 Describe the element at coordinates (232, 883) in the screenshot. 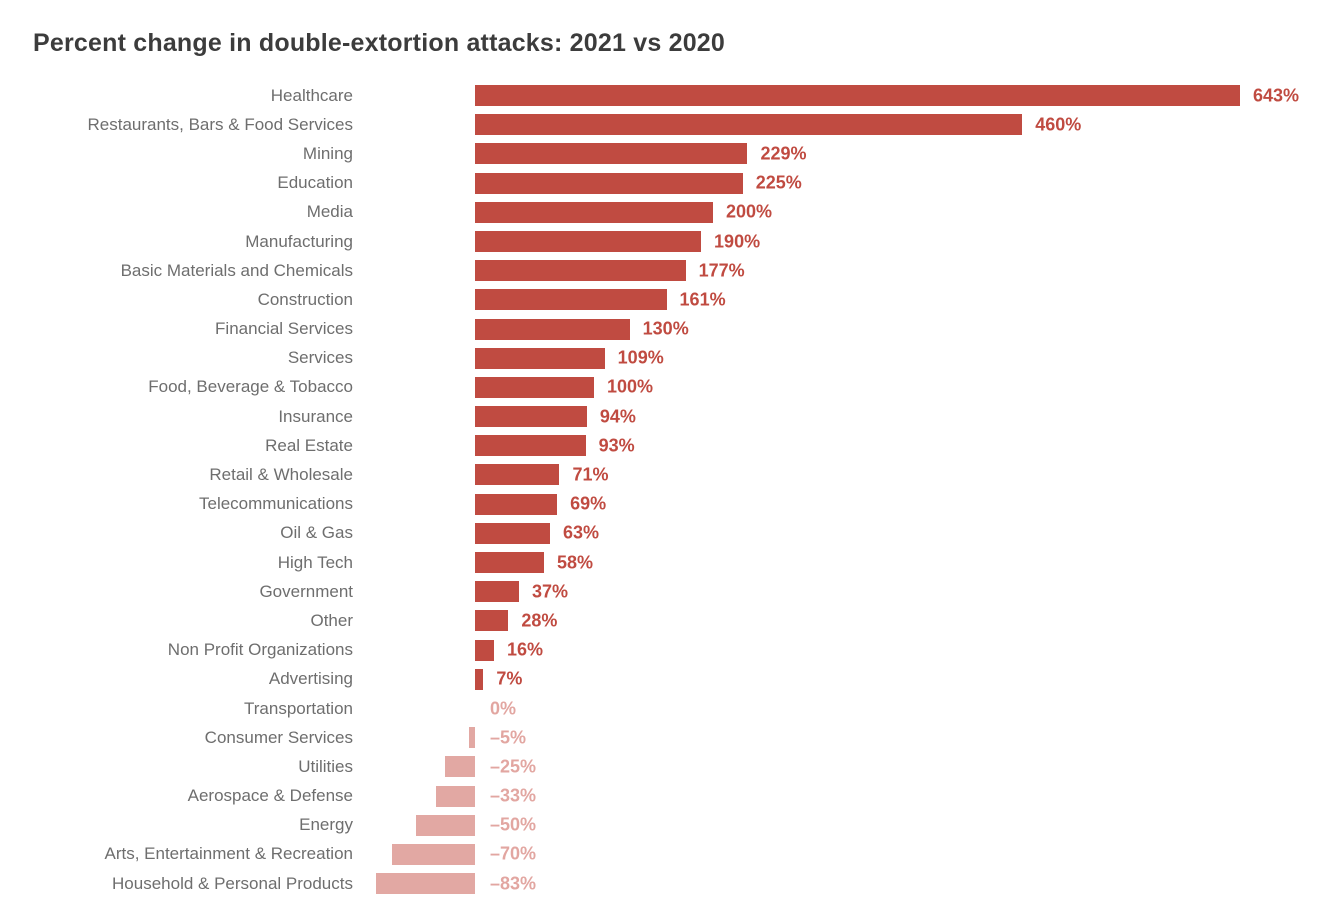

I see `category-label: Household & Personal Products` at that location.